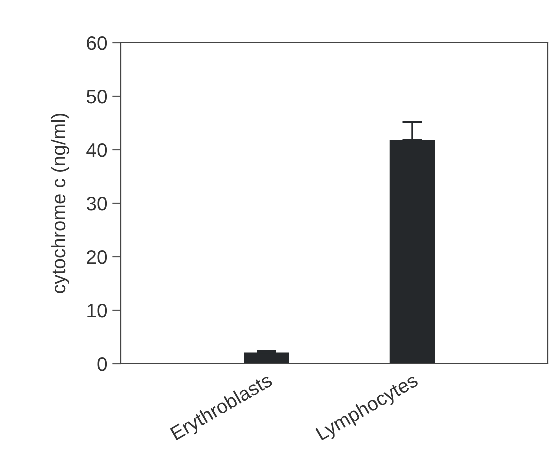 Image resolution: width=554 pixels, height=475 pixels. I want to click on y-tick-label: 50, so click(97, 97).